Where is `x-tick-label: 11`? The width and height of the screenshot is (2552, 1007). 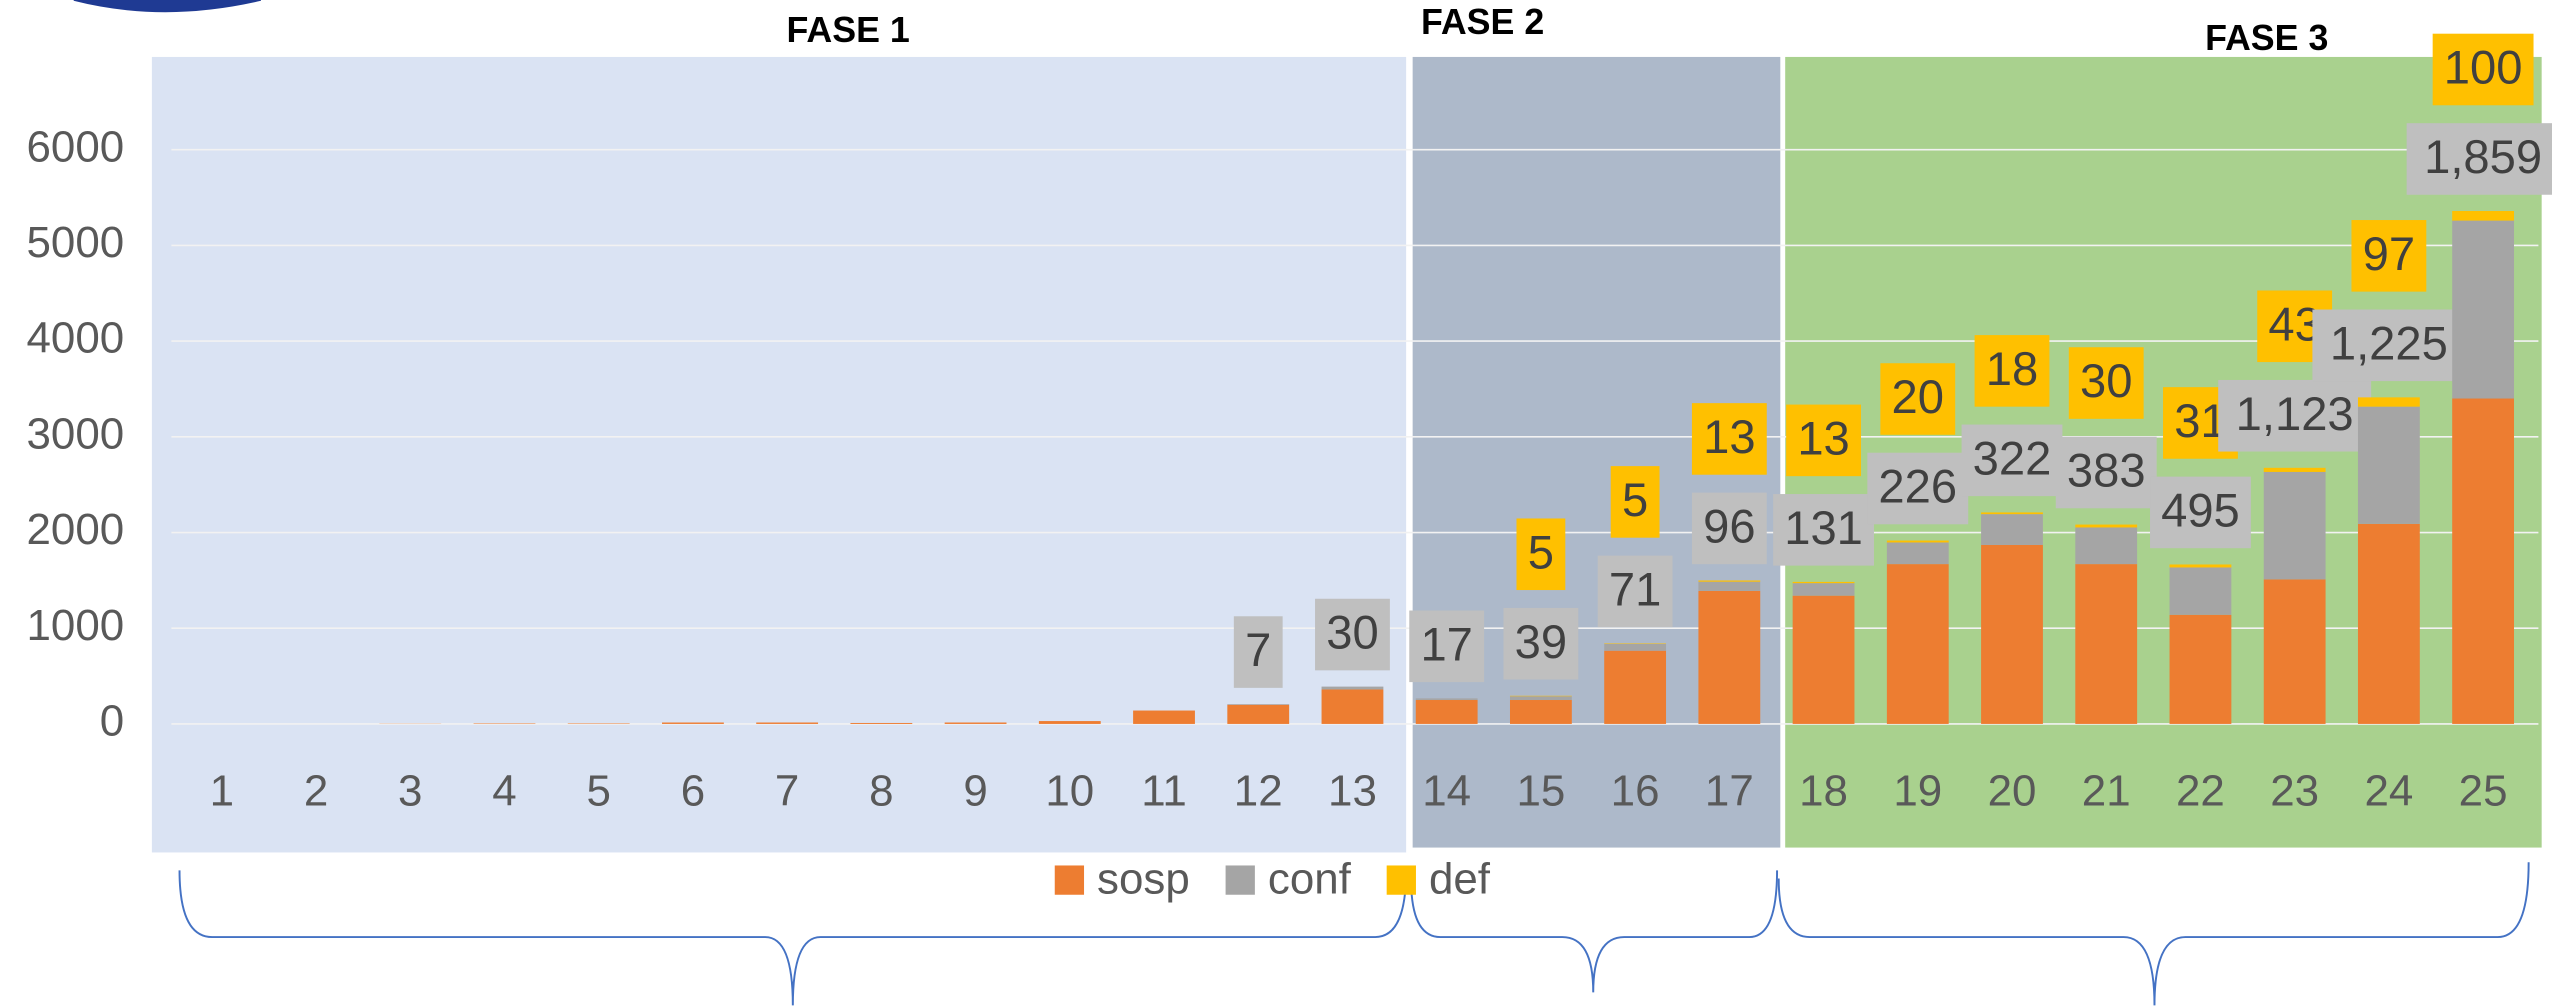
x-tick-label: 11 is located at coordinates (1164, 790).